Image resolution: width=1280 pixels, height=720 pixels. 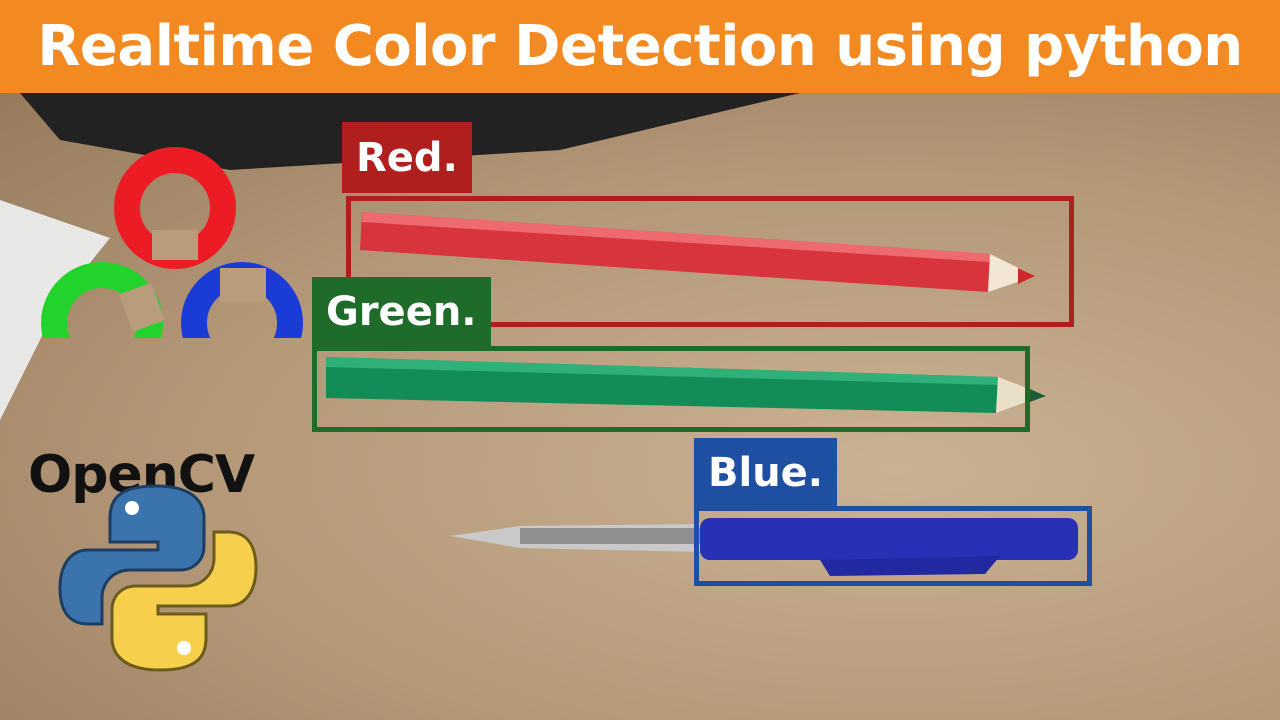 I want to click on blue-detection-box, so click(x=893, y=546).